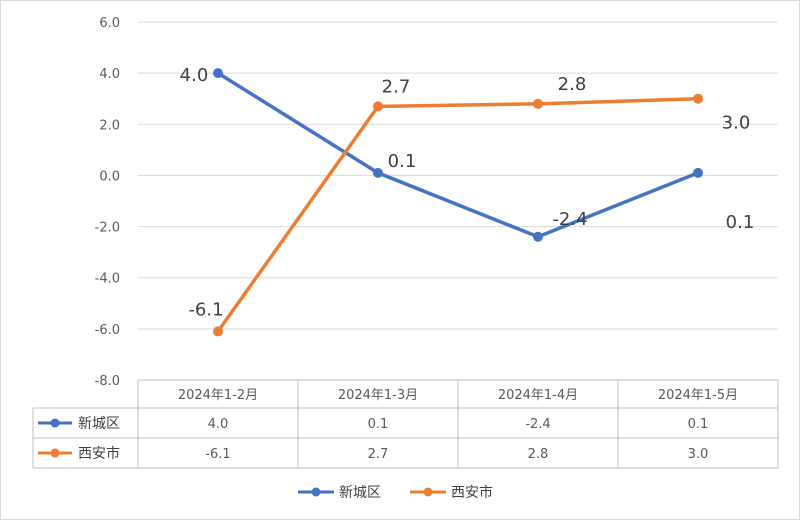  What do you see at coordinates (472, 492) in the screenshot?
I see `legend-label: 西安市` at bounding box center [472, 492].